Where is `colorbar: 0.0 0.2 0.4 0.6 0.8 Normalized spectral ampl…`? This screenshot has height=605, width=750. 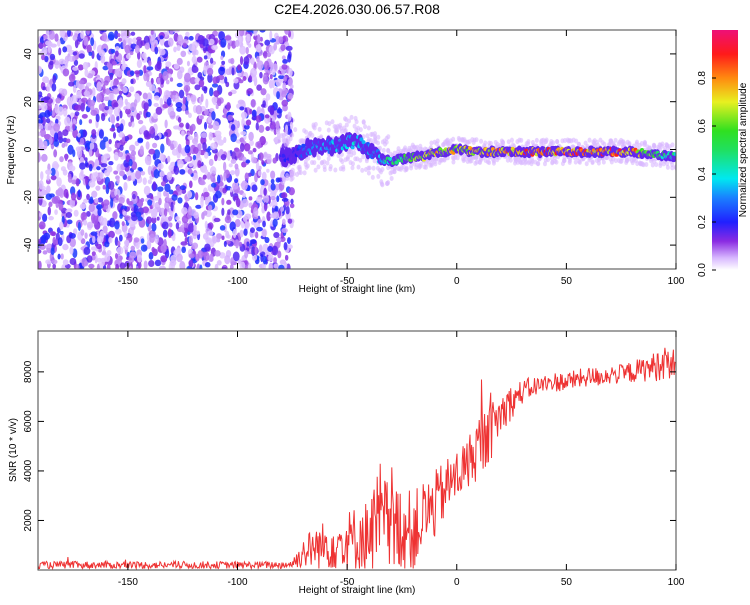
colorbar: 0.0 0.2 0.4 0.6 0.8 Normalized spectral ampl… is located at coordinates (723, 153).